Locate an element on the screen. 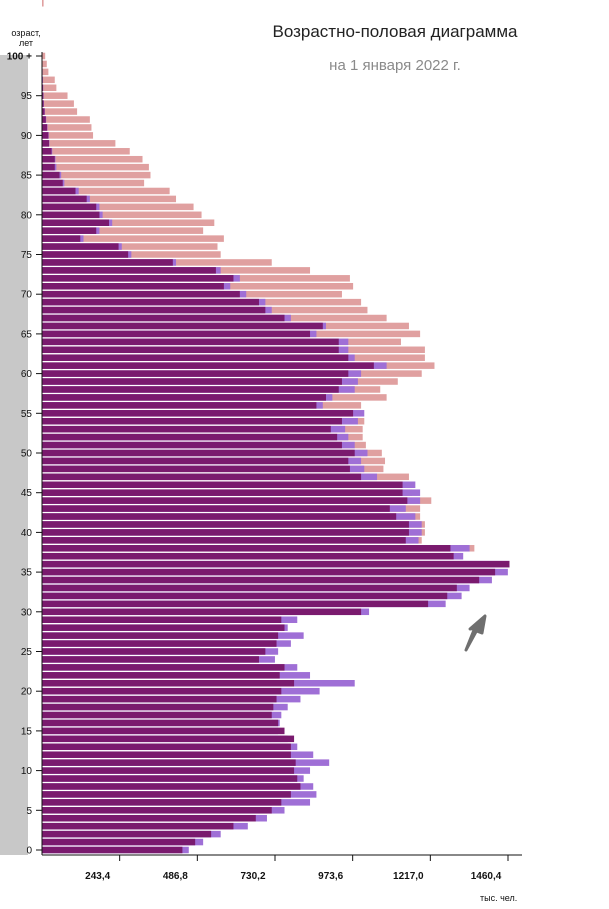 The height and width of the screenshot is (909, 609). x-tick-label-0: 243,4 is located at coordinates (97, 876).